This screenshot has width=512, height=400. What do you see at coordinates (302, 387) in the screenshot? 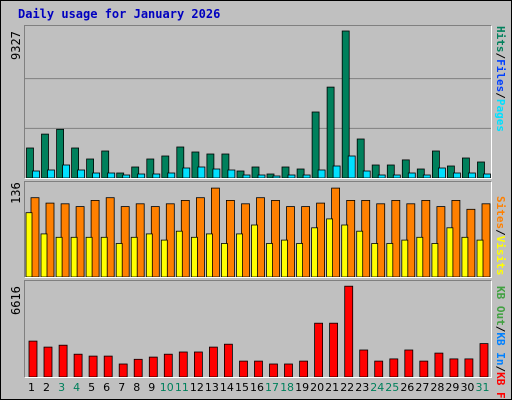
I see `x-tick-label: 19` at bounding box center [302, 387].